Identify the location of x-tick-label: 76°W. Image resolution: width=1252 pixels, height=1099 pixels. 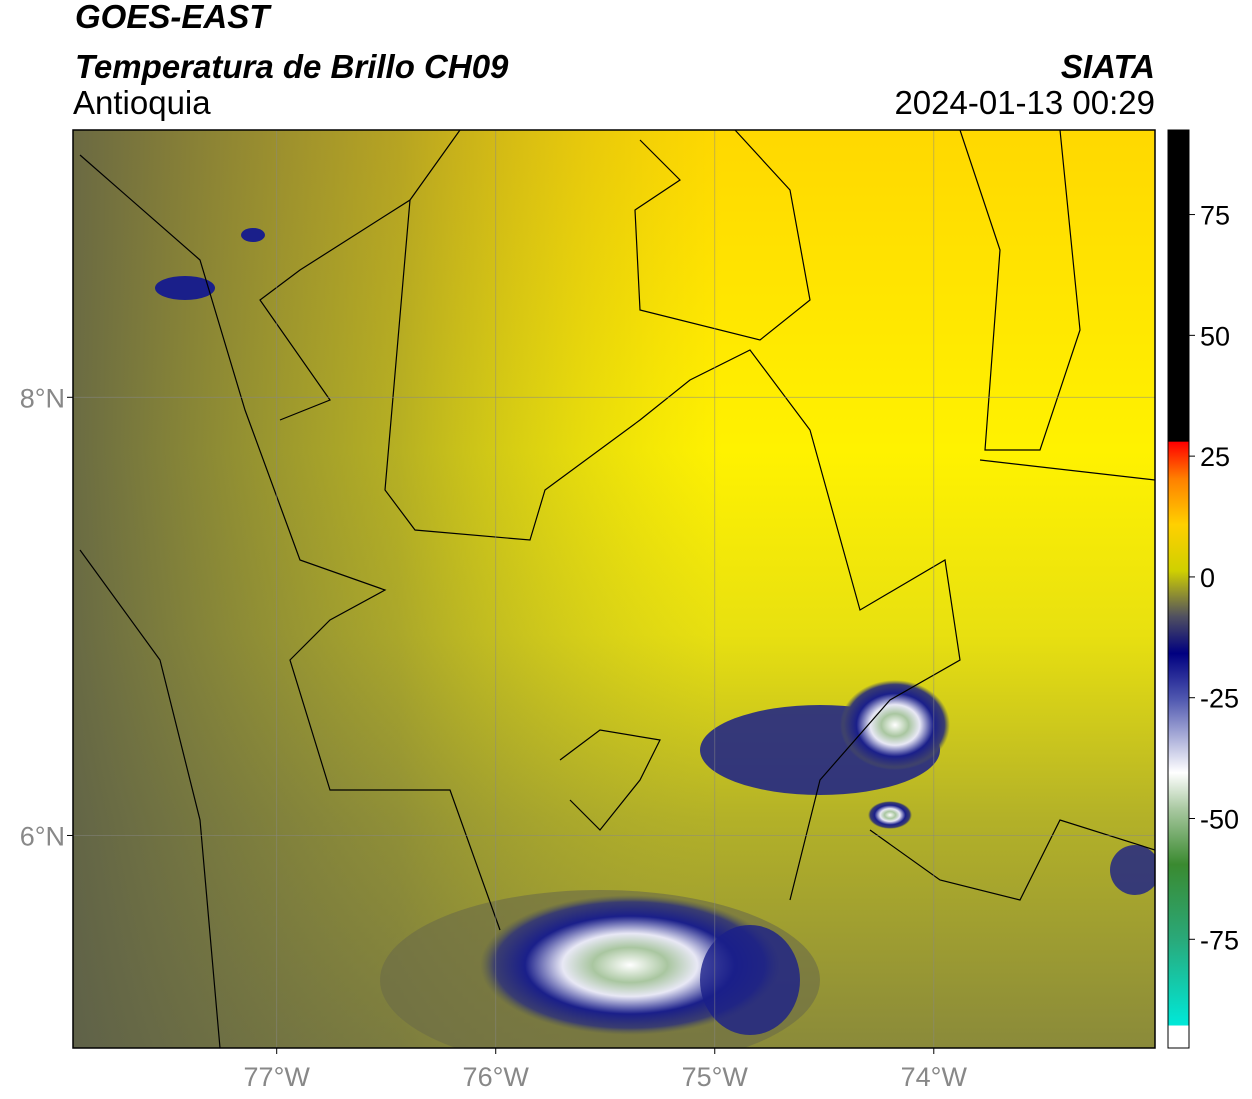
(496, 1077).